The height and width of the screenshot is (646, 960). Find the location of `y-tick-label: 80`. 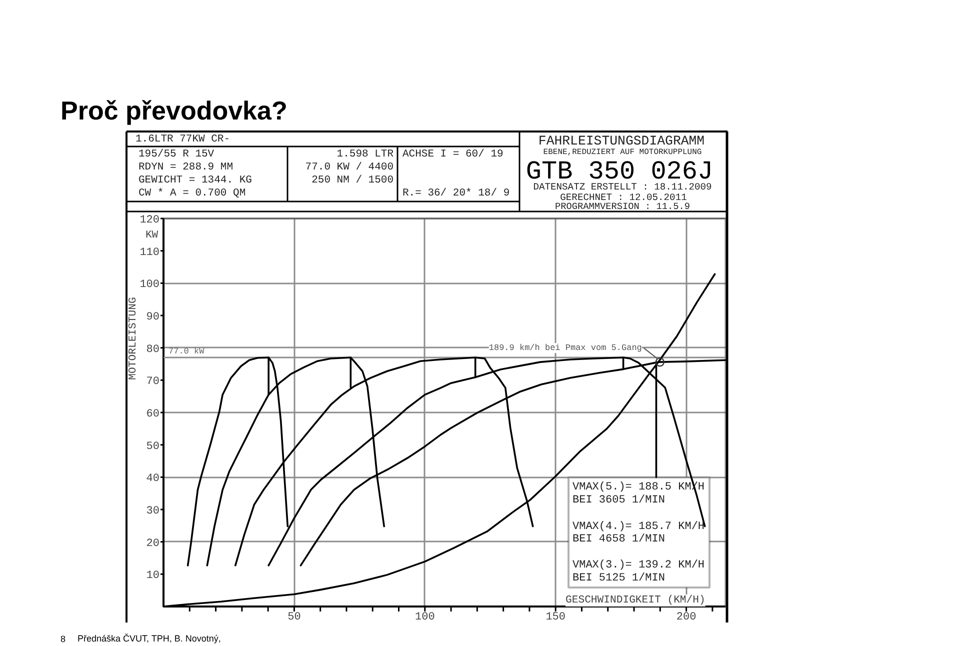

y-tick-label: 80 is located at coordinates (153, 350).